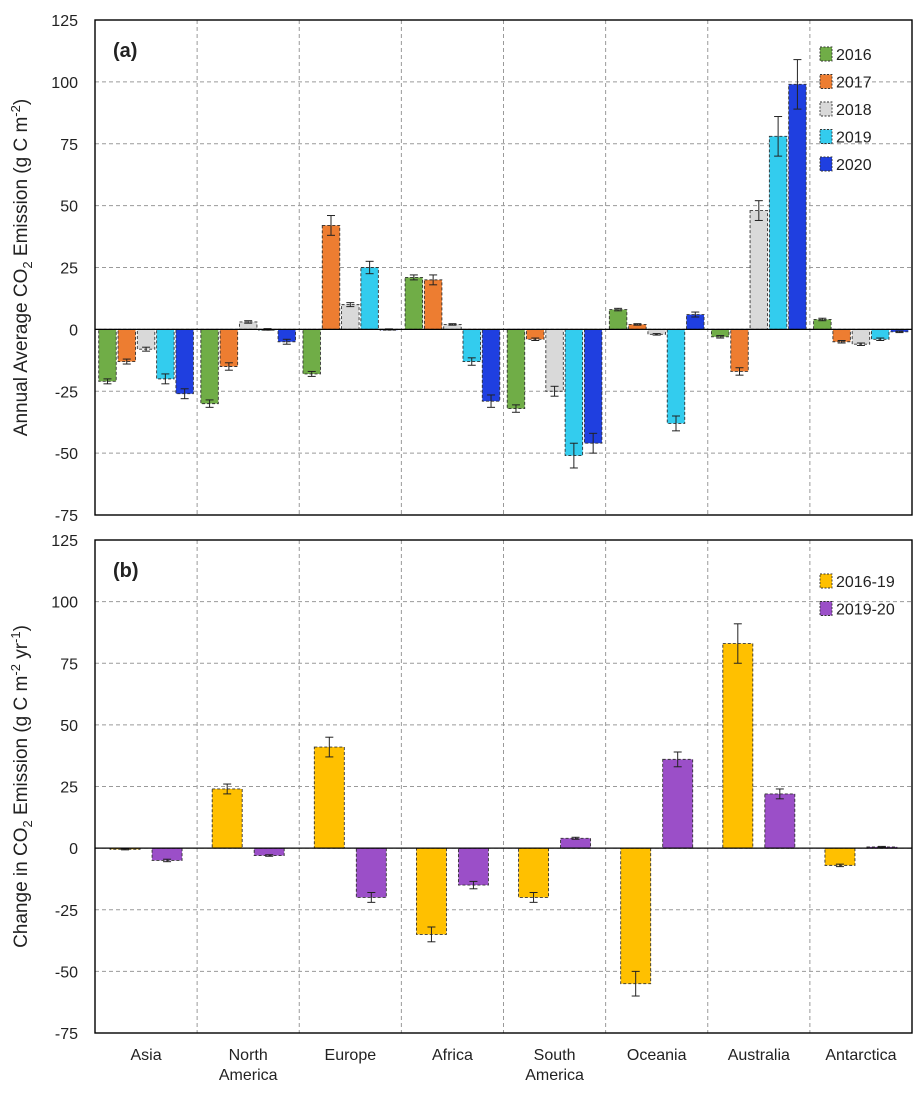  What do you see at coordinates (107, 355) in the screenshot?
I see `bar-2016-asia` at bounding box center [107, 355].